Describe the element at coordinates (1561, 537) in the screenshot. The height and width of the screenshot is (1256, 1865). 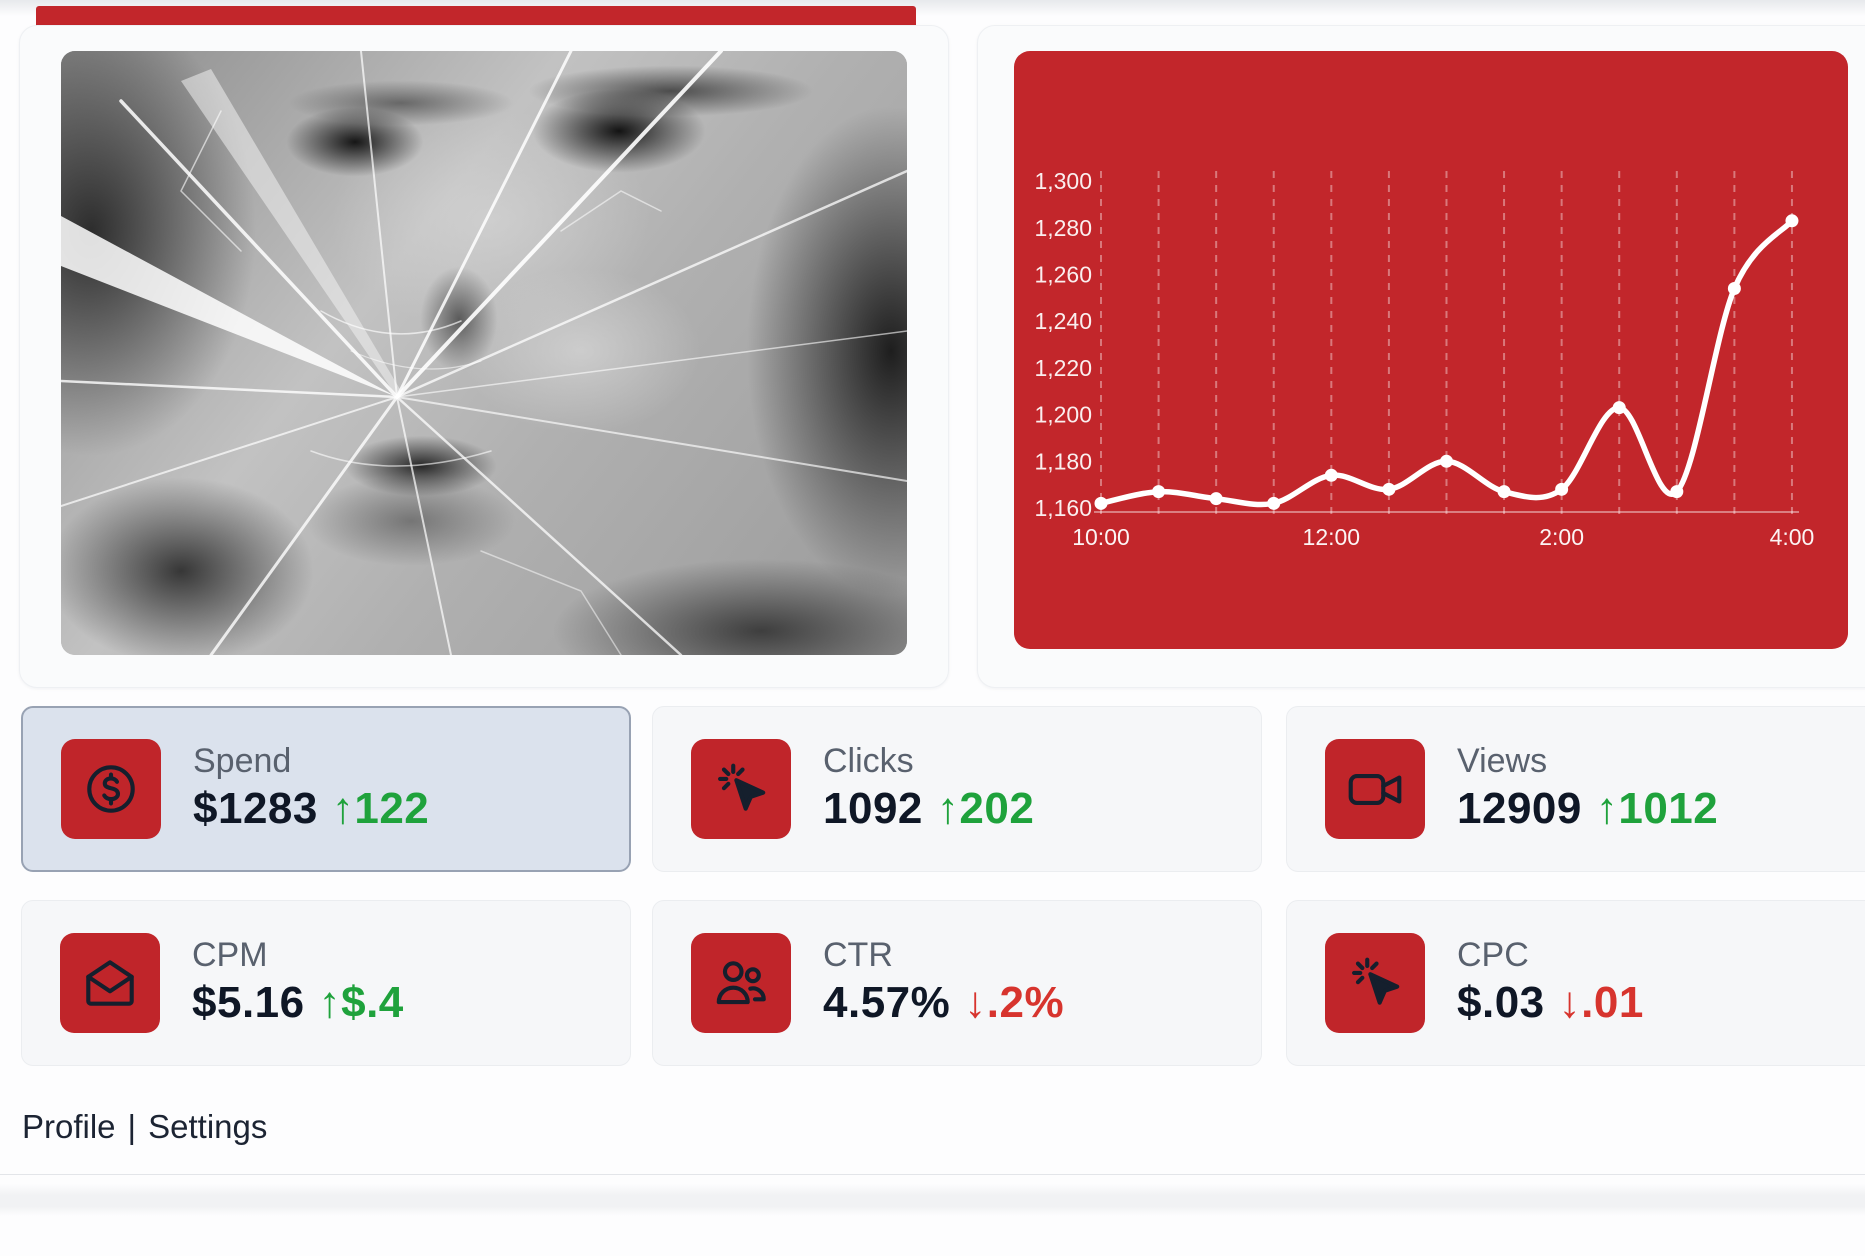
I see `svg-text: 2:00` at that location.